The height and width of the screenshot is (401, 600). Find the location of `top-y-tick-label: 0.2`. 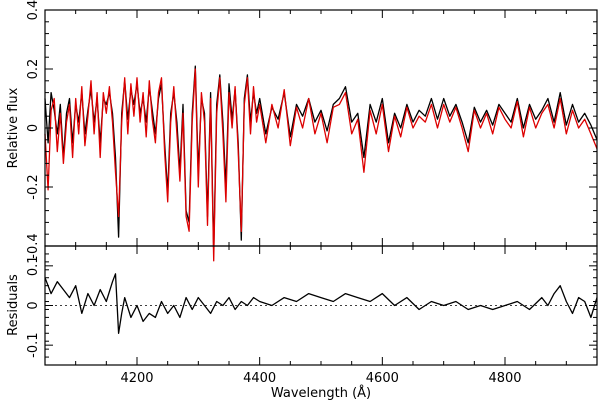

top-y-tick-label: 0.2 is located at coordinates (33, 69).